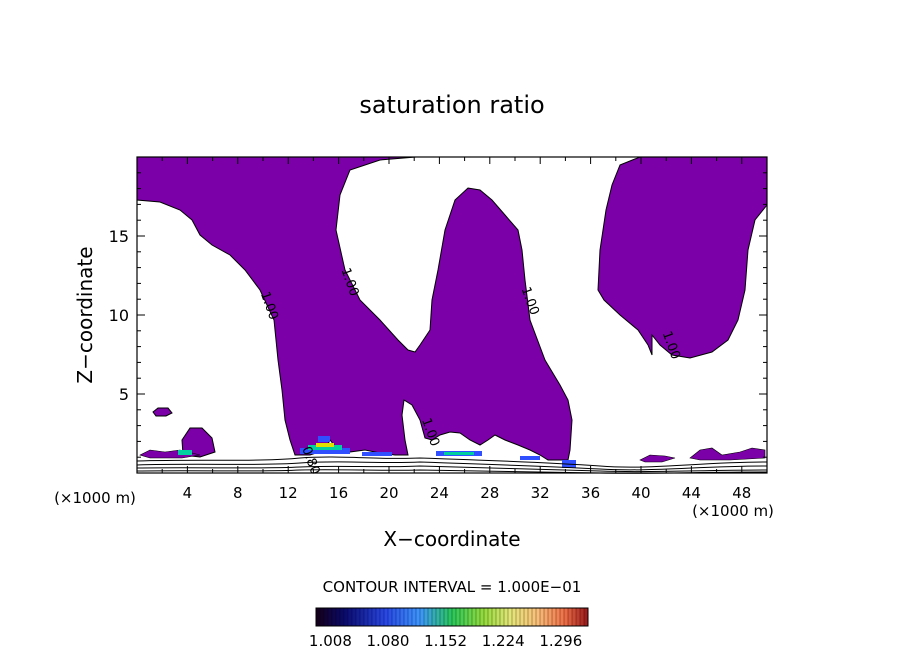 The height and width of the screenshot is (654, 904). I want to click on colorbar-tick-label: 1.296, so click(560, 641).